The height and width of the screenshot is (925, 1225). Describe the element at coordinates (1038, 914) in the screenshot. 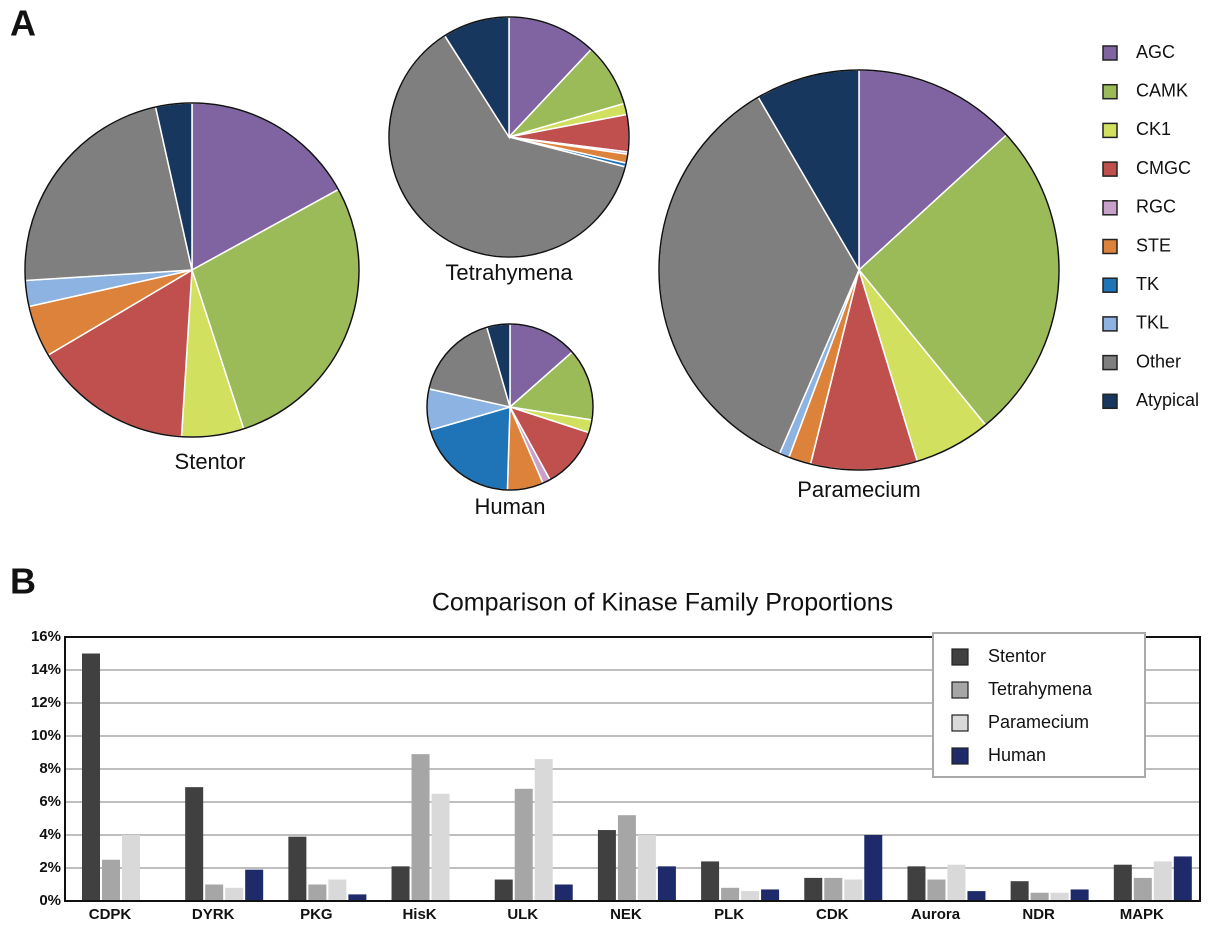

I see `x-tick-label: NDR` at that location.